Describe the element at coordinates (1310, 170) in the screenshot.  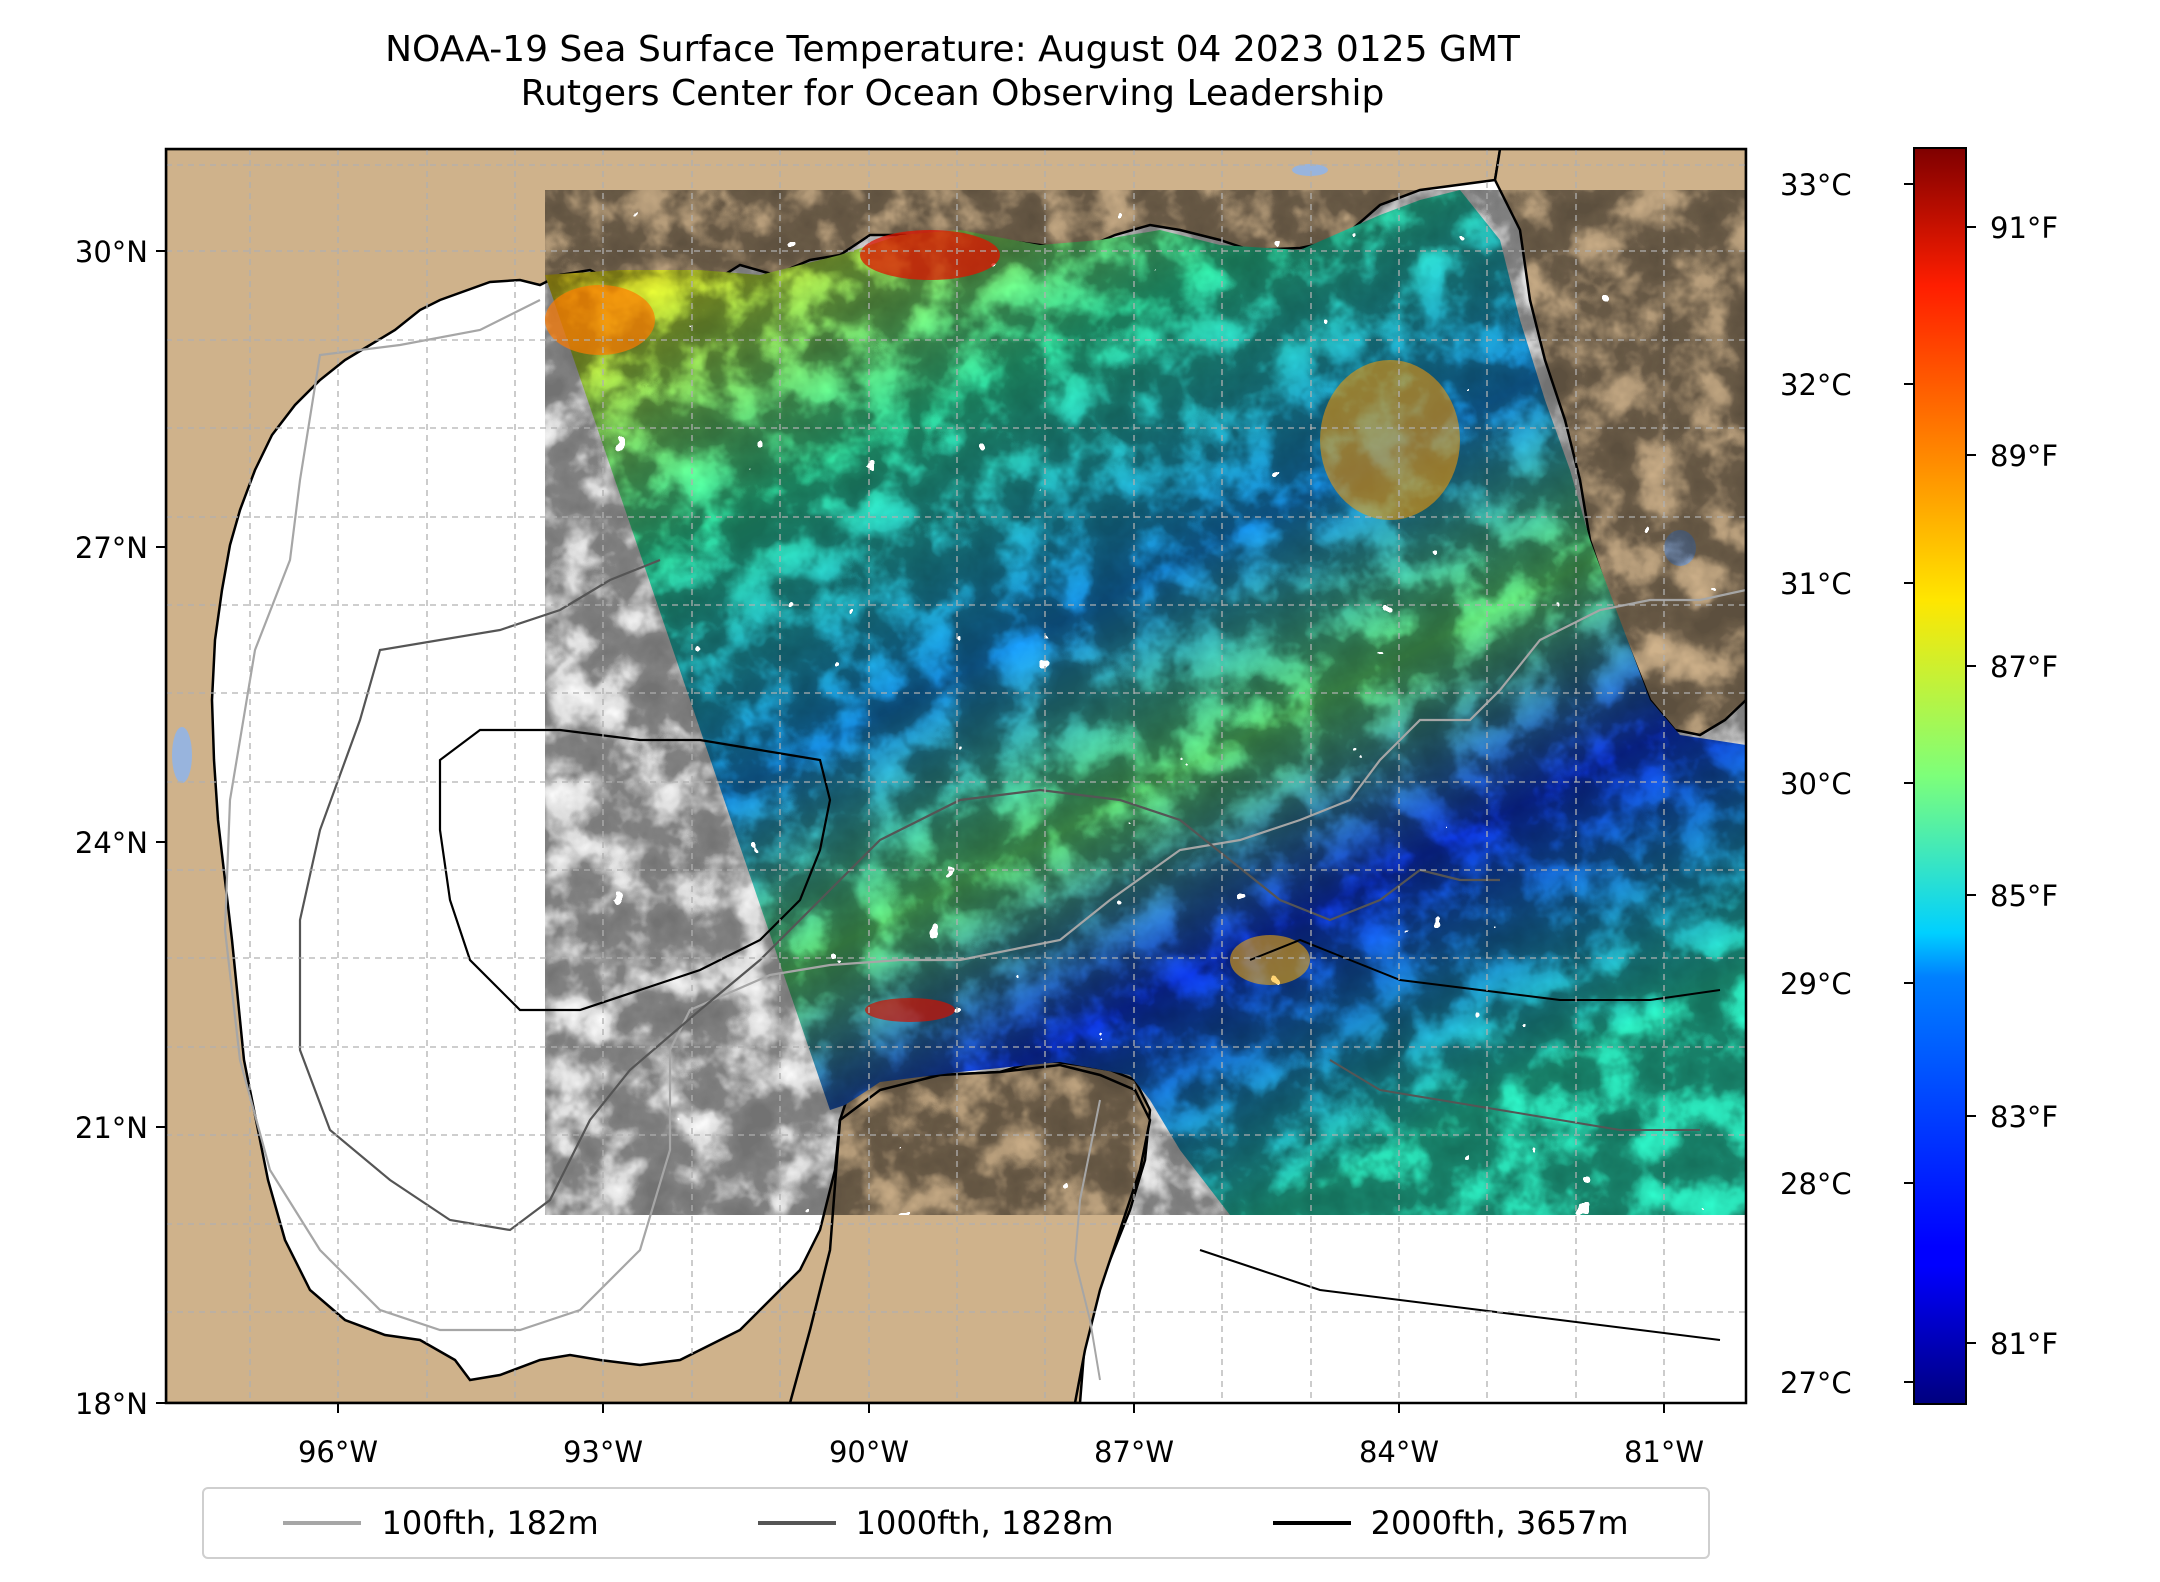
I see `lake-louisiana` at that location.